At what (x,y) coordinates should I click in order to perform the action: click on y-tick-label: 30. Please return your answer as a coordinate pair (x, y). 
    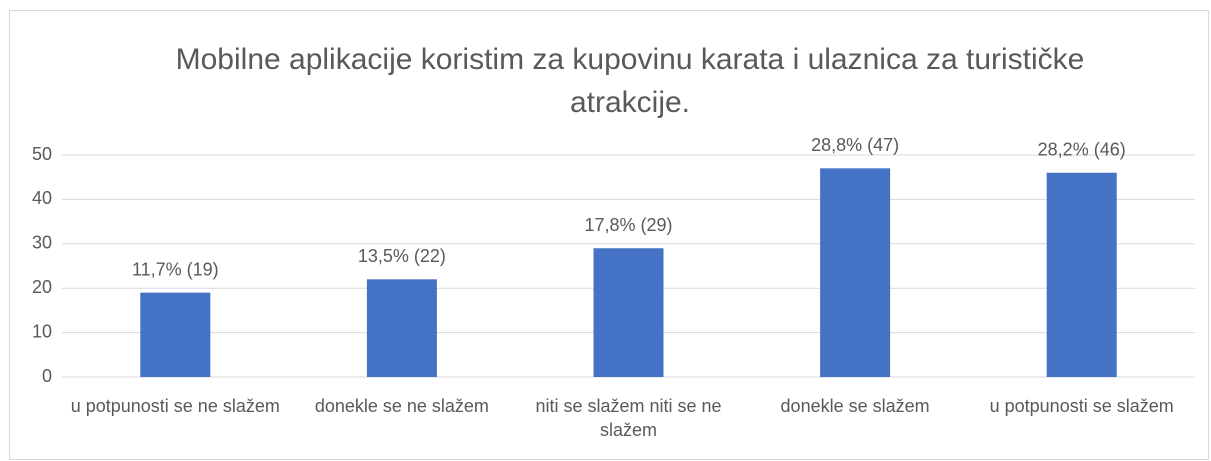
    Looking at the image, I should click on (42, 243).